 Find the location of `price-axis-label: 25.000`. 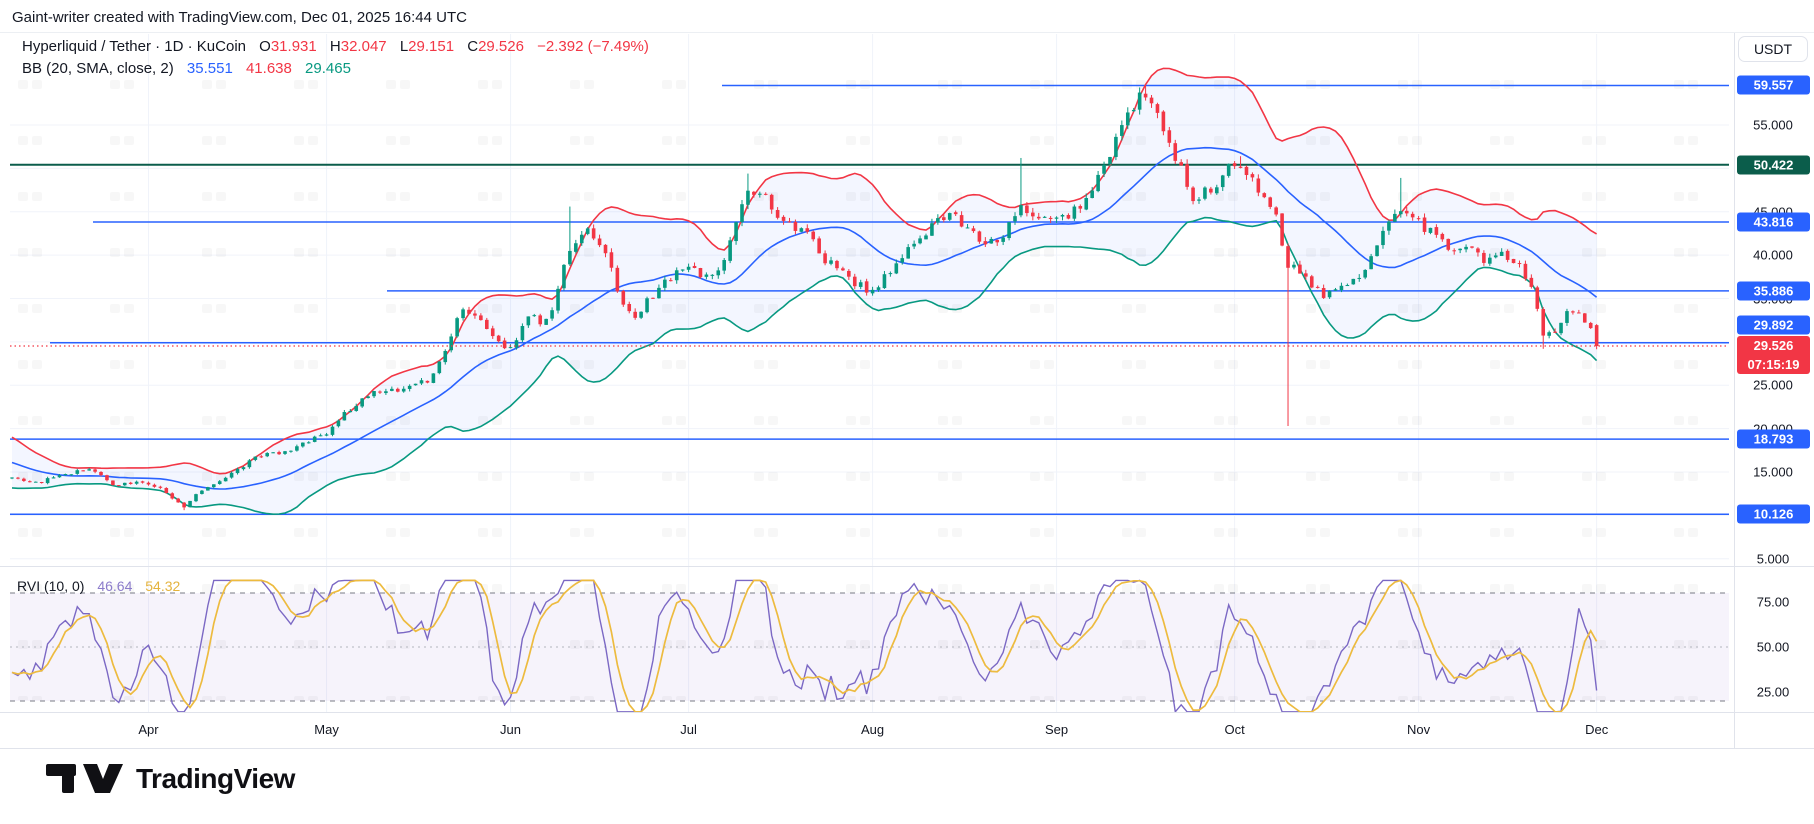

price-axis-label: 25.000 is located at coordinates (1773, 385).